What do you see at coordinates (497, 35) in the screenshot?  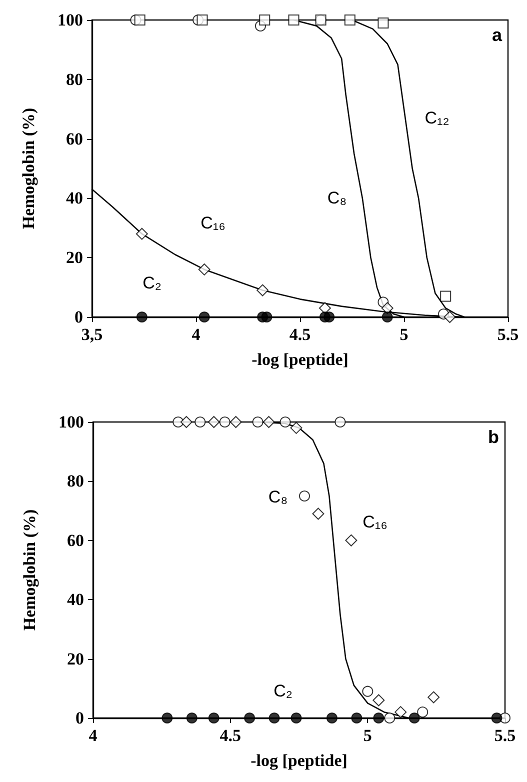 I see `annotation: a` at bounding box center [497, 35].